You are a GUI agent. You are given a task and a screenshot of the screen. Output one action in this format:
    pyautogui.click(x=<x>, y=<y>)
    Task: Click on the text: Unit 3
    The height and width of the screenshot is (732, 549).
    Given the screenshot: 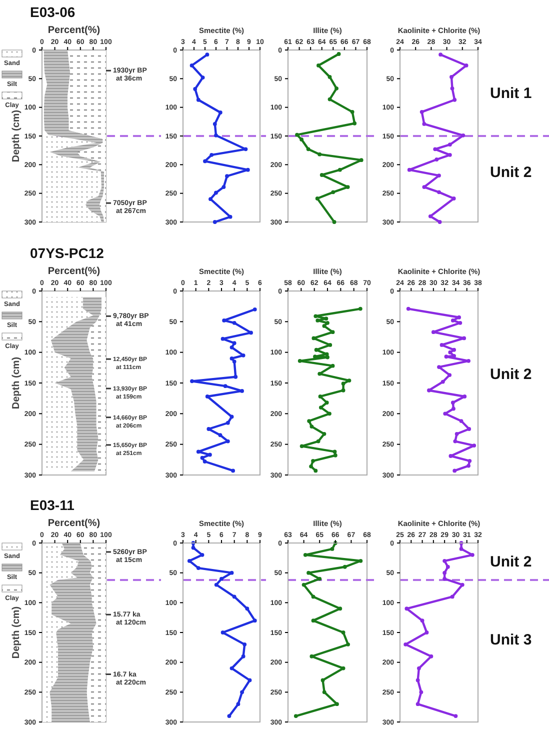 What is the action you would take?
    pyautogui.click(x=511, y=640)
    